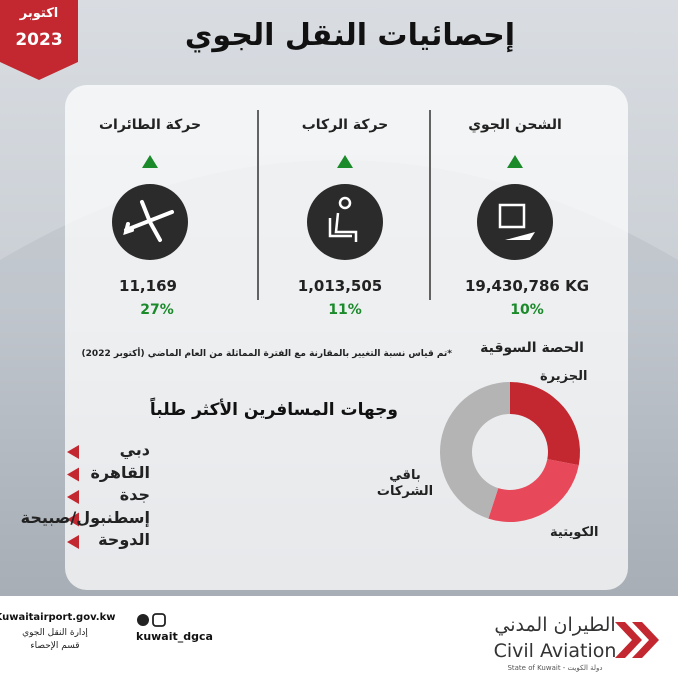  I want to click on logo-arabic: الطيران المدني, so click(555, 625).